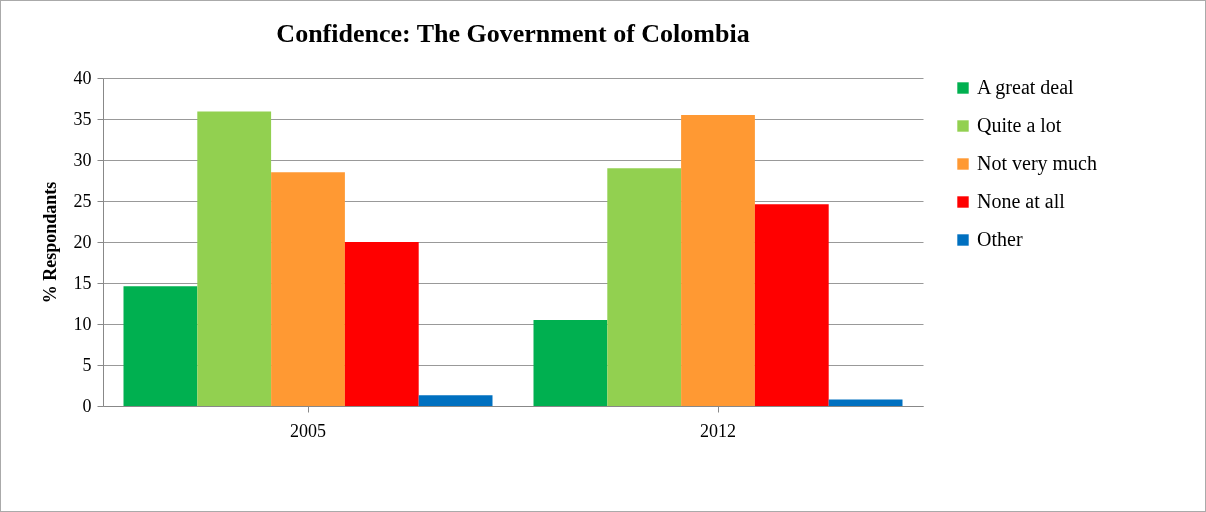 This screenshot has width=1206, height=512. Describe the element at coordinates (49, 242) in the screenshot. I see `y-axis-title: % Respondants` at that location.